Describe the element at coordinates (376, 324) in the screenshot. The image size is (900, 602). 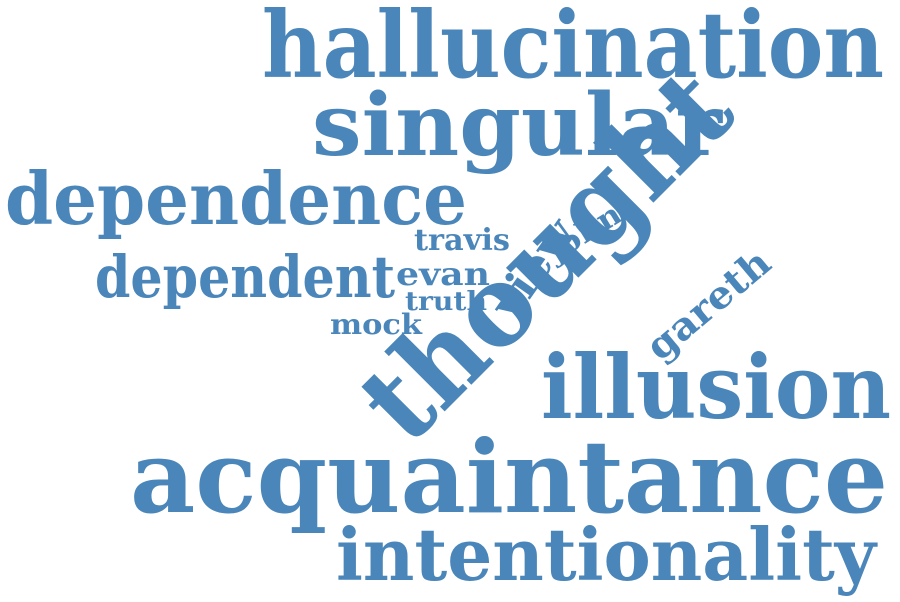
I see `word-mock: mock` at that location.